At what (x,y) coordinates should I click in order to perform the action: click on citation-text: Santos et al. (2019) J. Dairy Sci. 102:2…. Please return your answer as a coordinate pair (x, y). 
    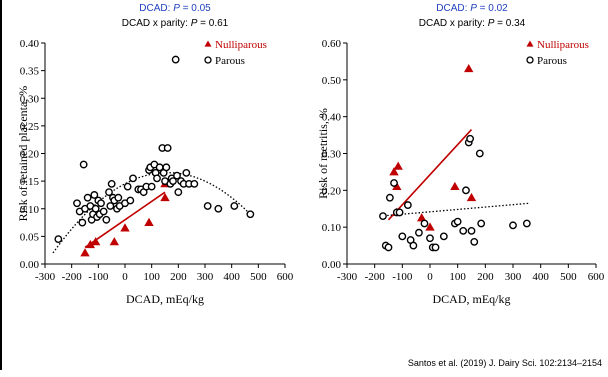
    Looking at the image, I should click on (504, 363).